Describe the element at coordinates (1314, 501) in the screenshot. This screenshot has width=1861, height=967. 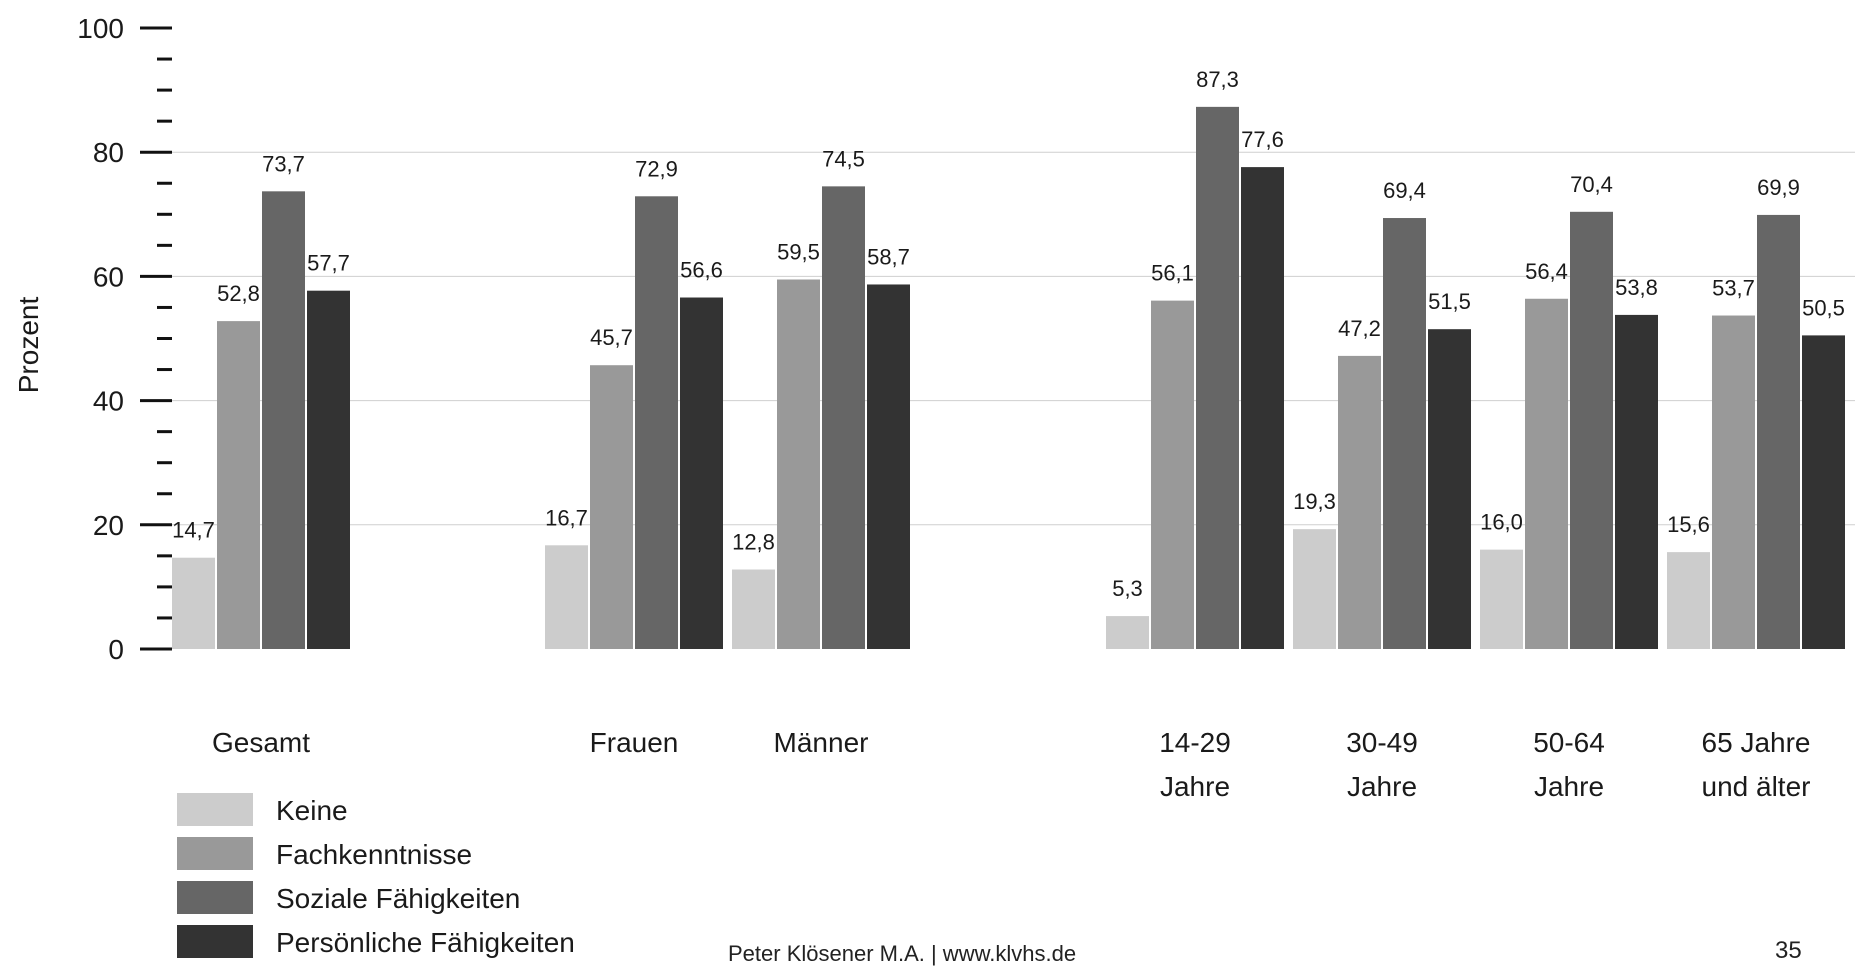
I see `bar-value-label: 19,3` at that location.